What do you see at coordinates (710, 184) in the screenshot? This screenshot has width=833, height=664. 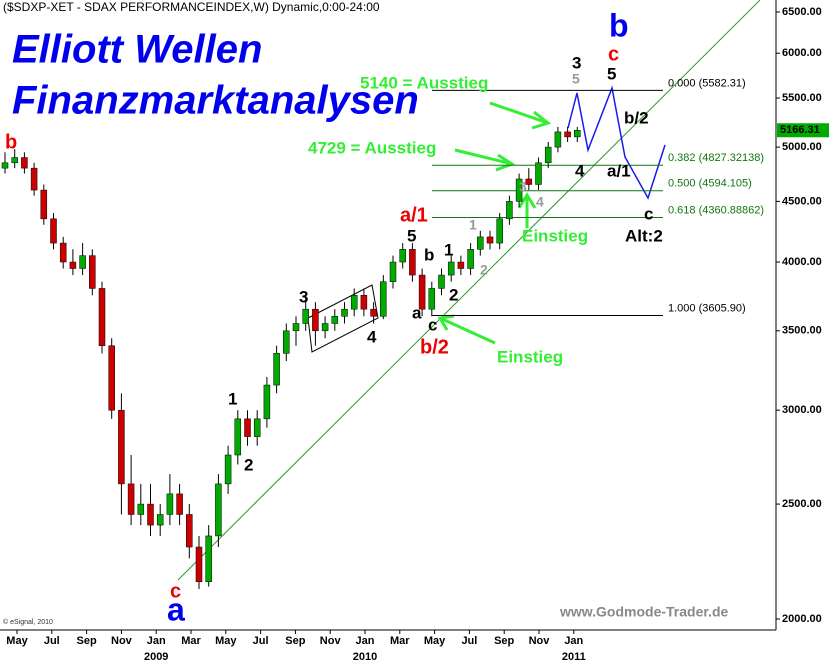 I see `fib-label: 0.500 (4594.105)` at bounding box center [710, 184].